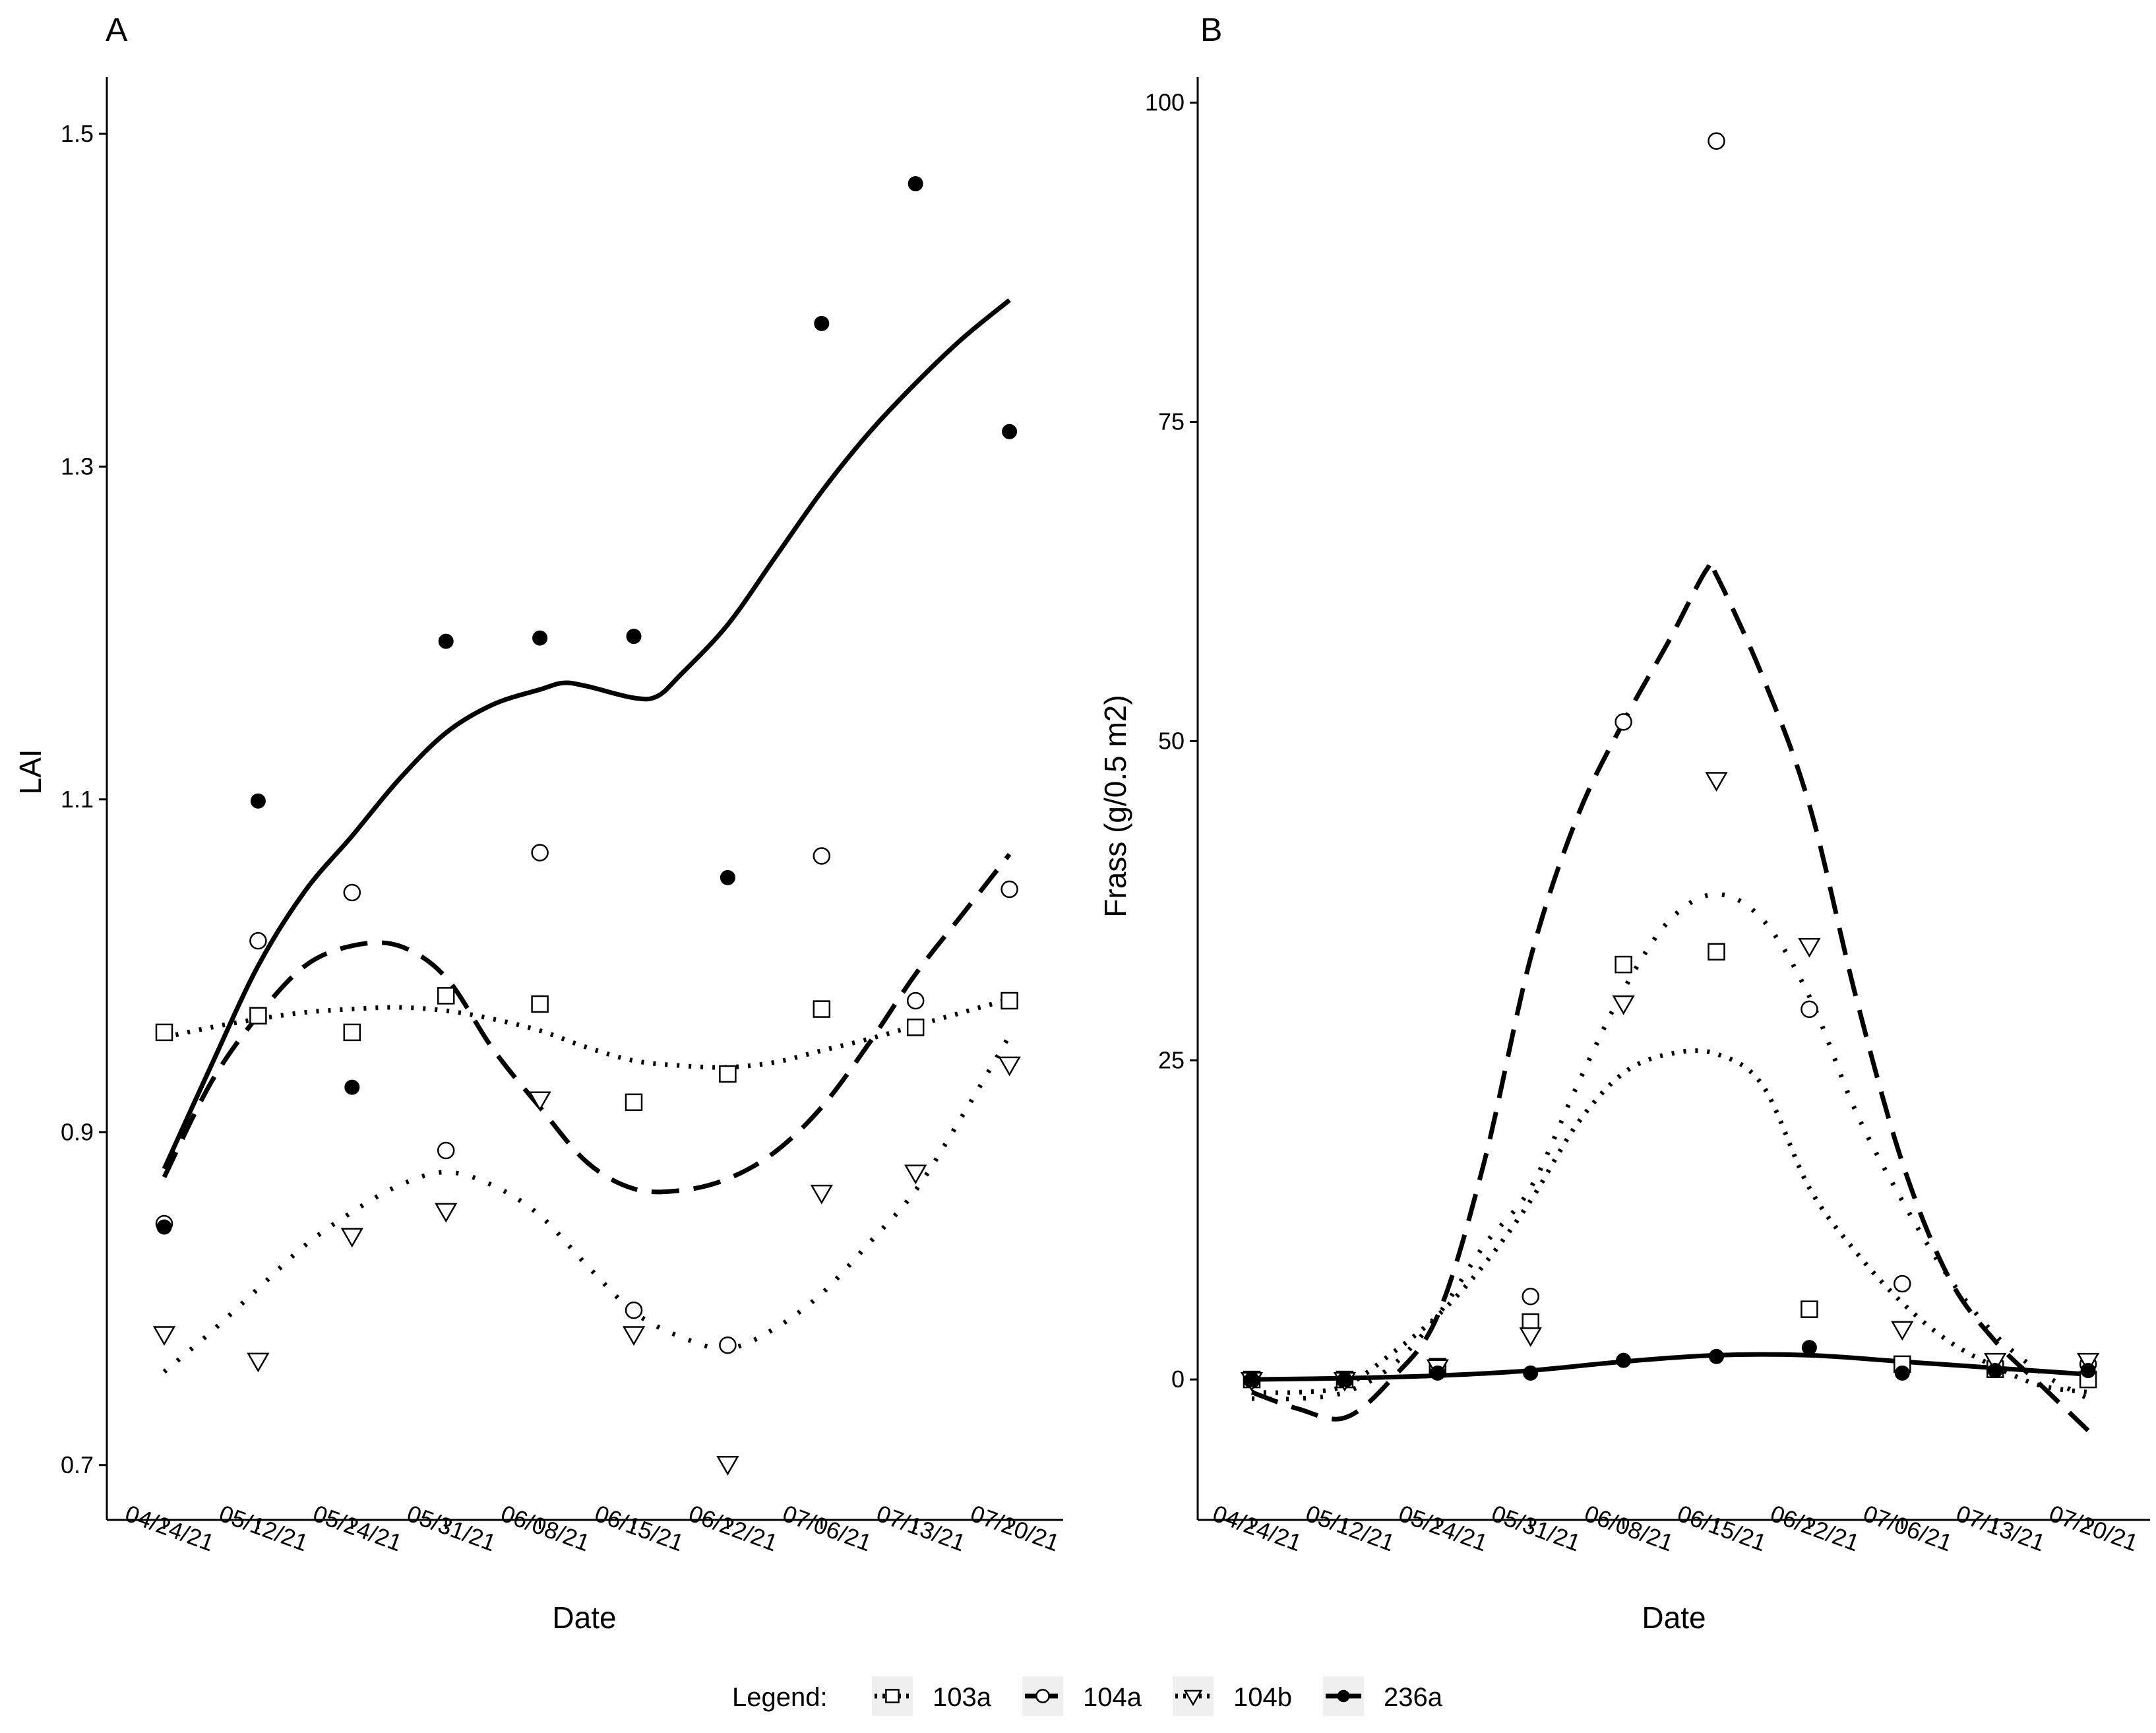  Describe the element at coordinates (1623, 964) in the screenshot. I see `panel-b-point-103a` at that location.